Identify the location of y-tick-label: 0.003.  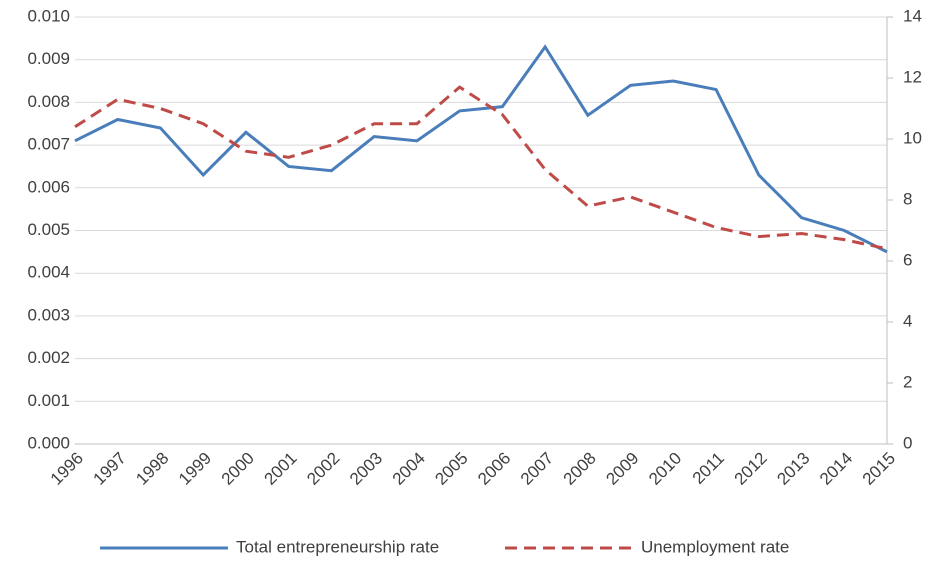
(48, 314).